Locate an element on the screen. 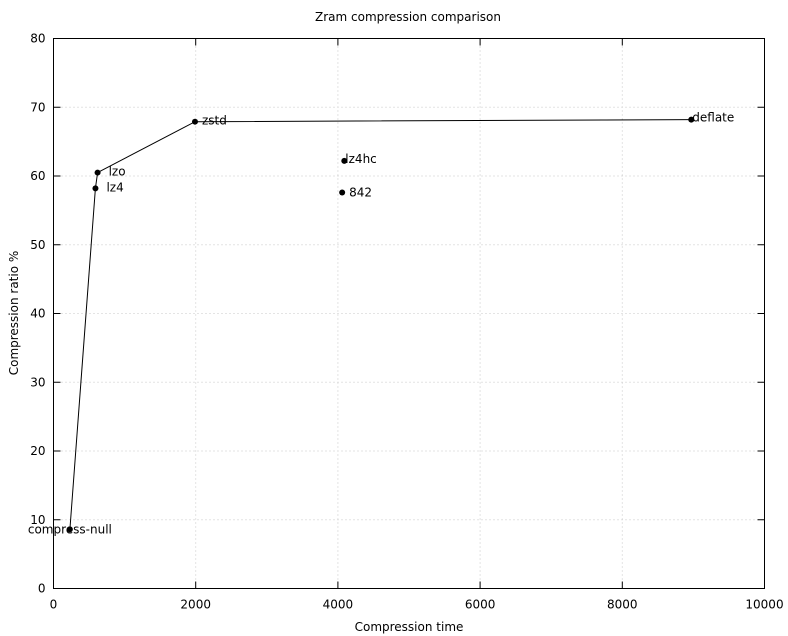 This screenshot has width=788, height=636. point-label: lzo is located at coordinates (117, 172).